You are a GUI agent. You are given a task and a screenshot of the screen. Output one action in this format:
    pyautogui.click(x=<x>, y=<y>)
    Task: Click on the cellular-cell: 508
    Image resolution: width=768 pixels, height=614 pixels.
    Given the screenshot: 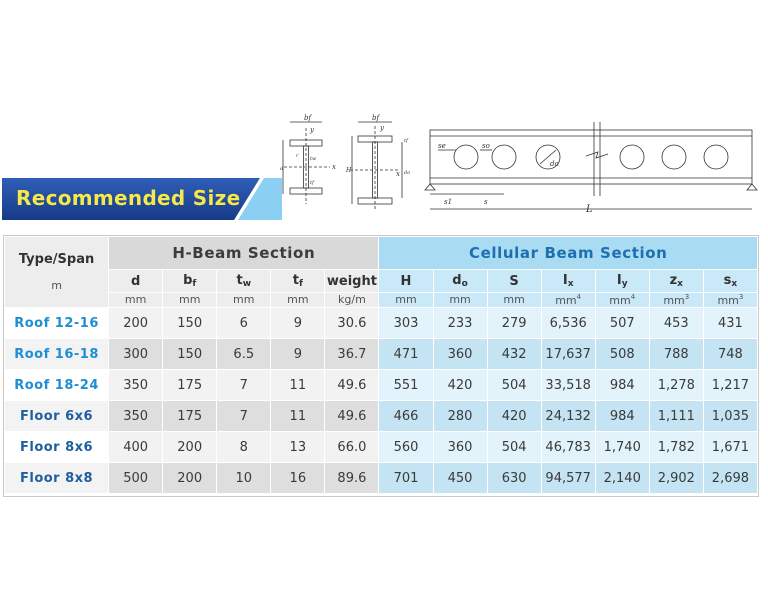 What is the action you would take?
    pyautogui.click(x=622, y=354)
    